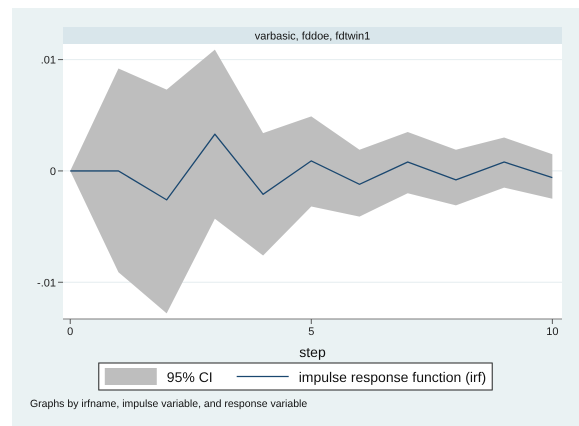 This screenshot has height=426, width=579. I want to click on line-series, so click(312, 167).